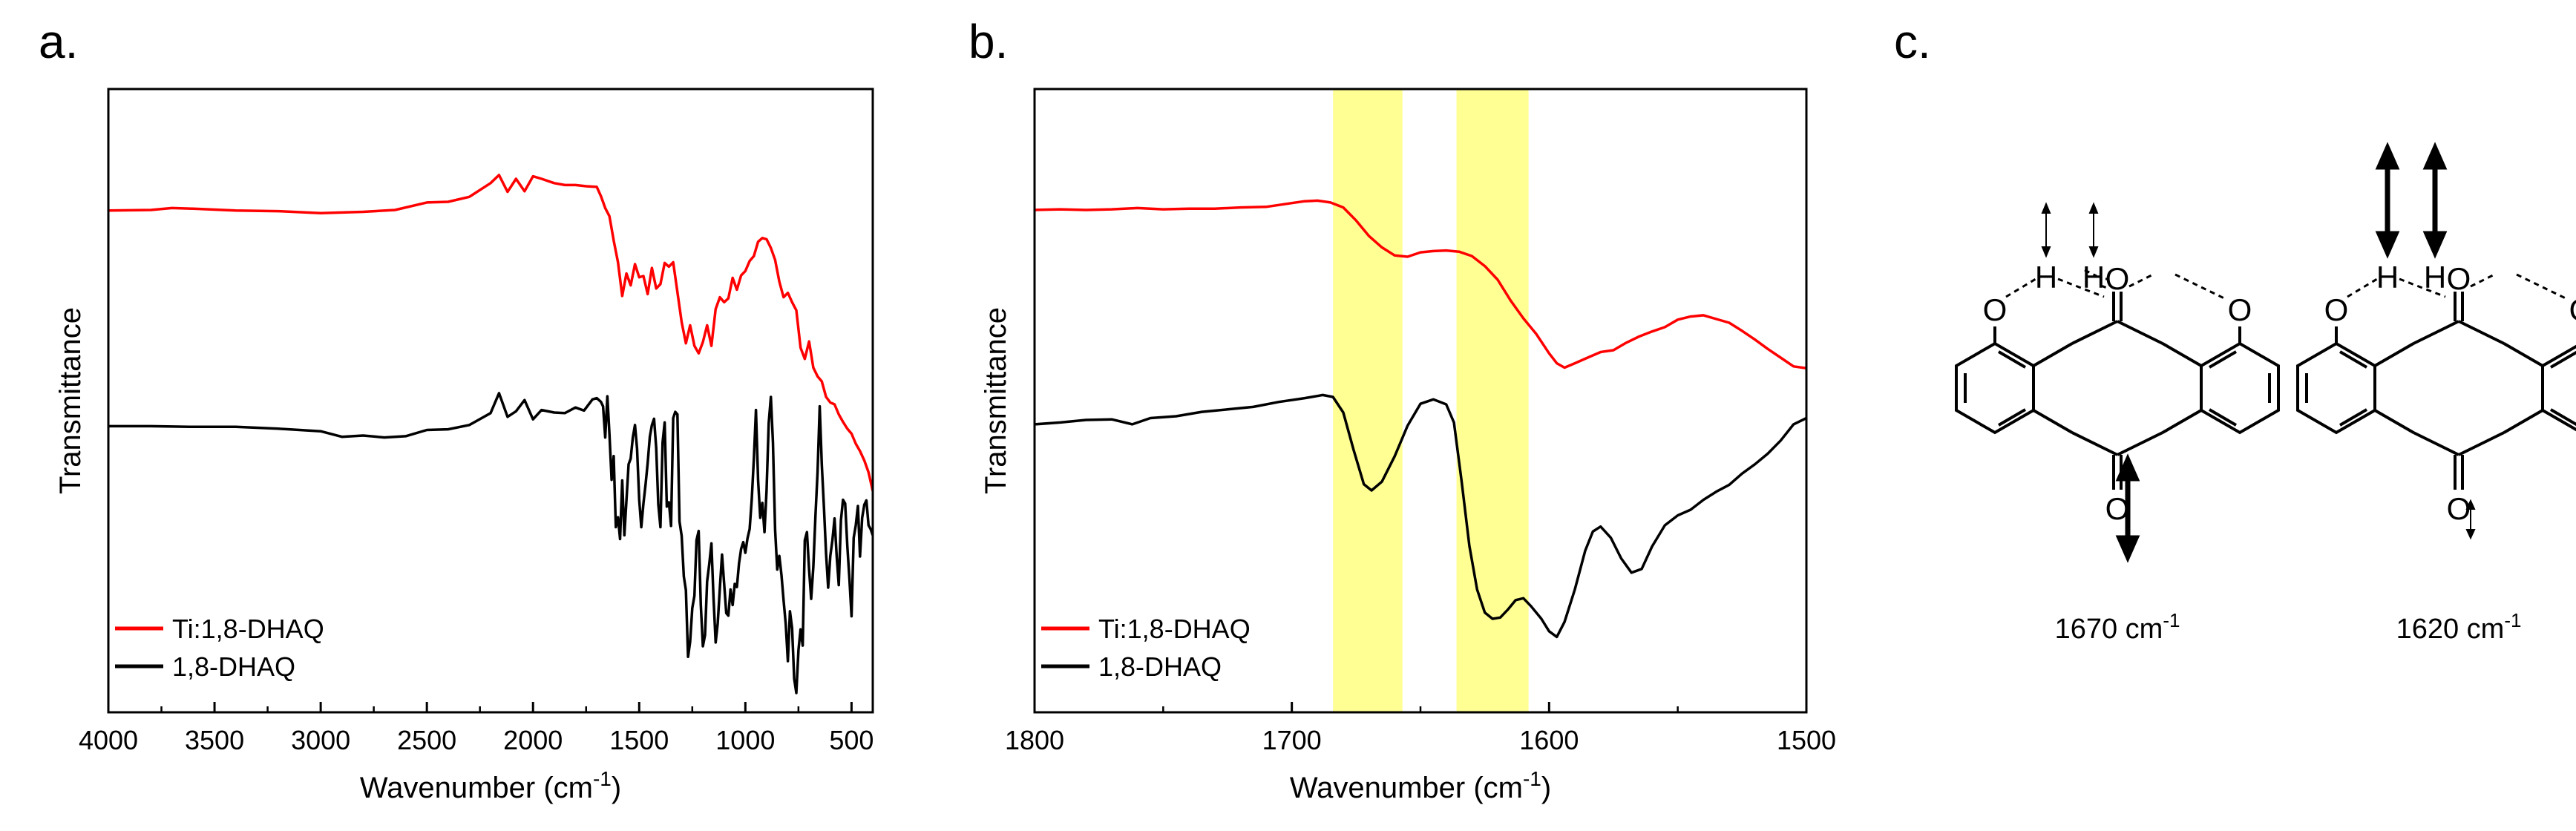  I want to click on chart-b-legend: Ti:1,8-DHAQ 1,8-DHAQ, so click(1146, 648).